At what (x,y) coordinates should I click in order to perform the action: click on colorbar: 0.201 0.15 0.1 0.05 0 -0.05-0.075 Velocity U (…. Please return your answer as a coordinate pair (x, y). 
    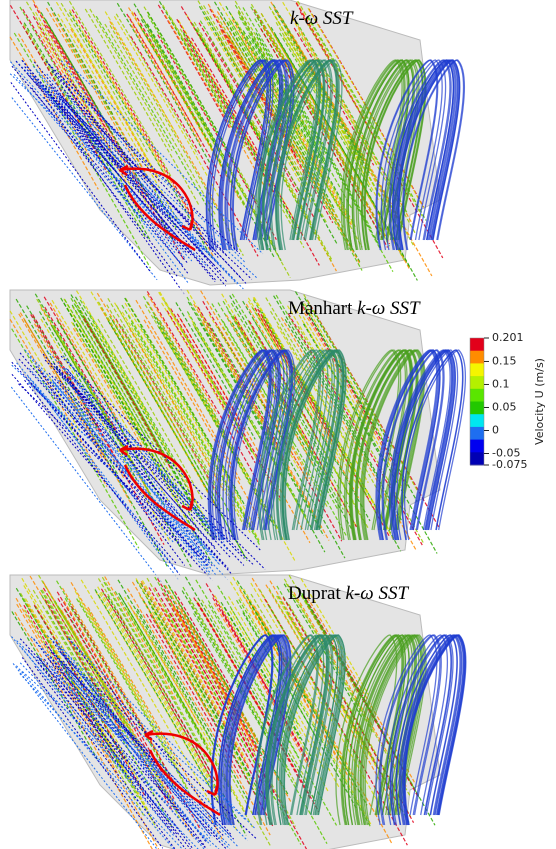
    Looking at the image, I should click on (507, 401).